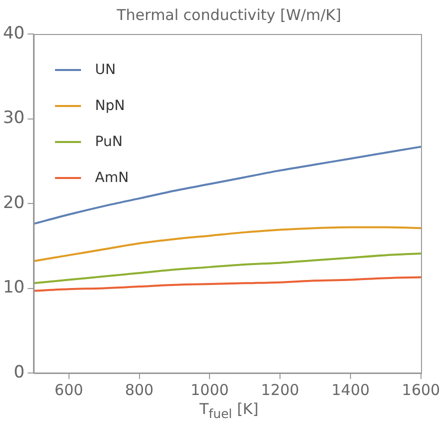 The width and height of the screenshot is (445, 429). Describe the element at coordinates (350, 389) in the screenshot. I see `x-tick-label: 1400` at that location.